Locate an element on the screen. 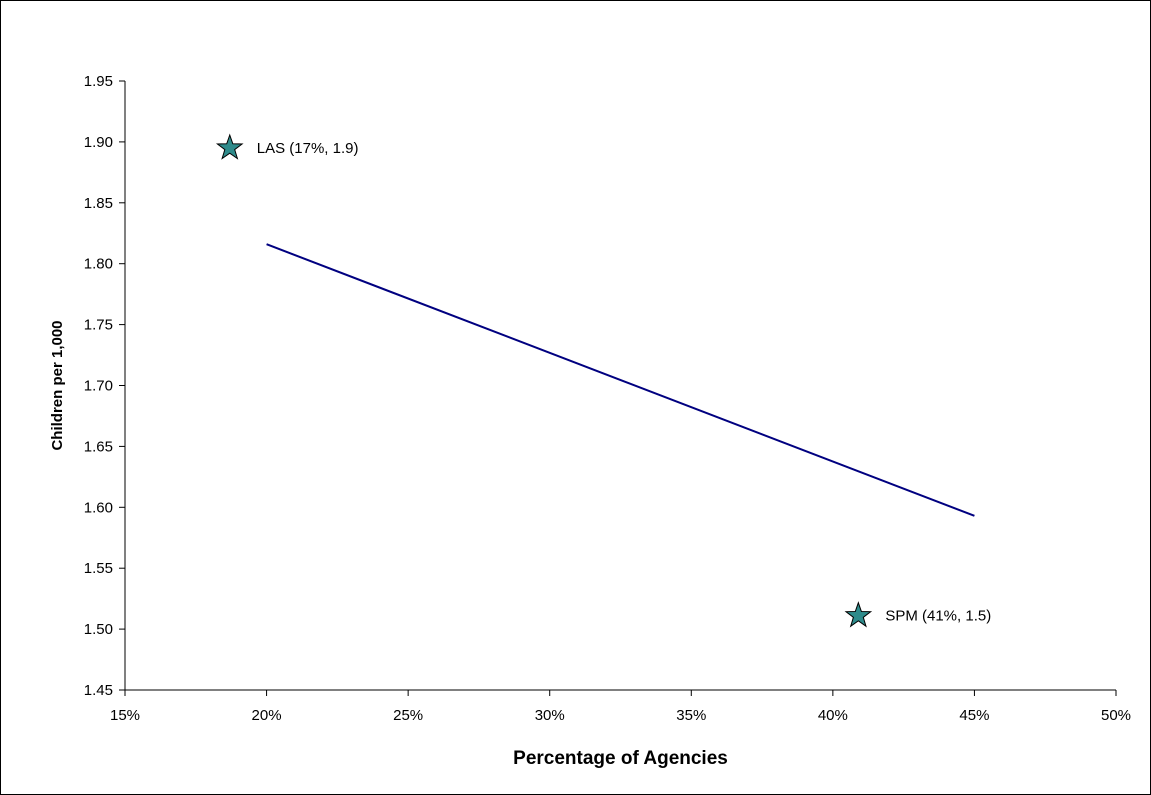 This screenshot has width=1151, height=795. y-tick-label: 1.85 is located at coordinates (98, 203).